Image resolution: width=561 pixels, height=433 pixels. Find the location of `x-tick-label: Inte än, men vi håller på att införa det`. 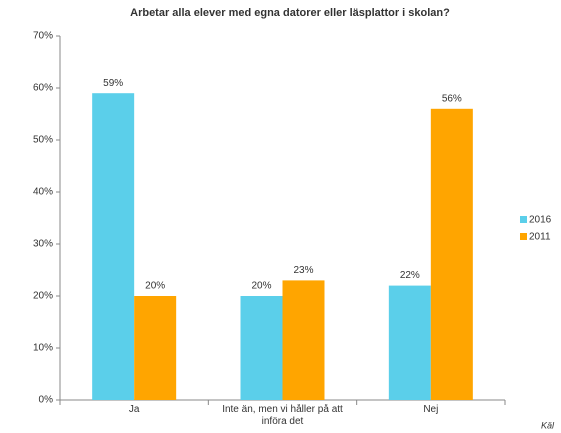

x-tick-label: Inte än, men vi håller på att införa det is located at coordinates (282, 415).